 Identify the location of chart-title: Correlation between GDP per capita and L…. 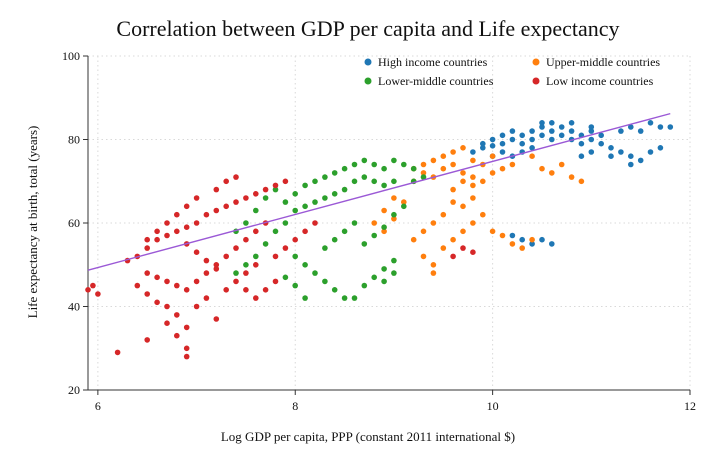
(367, 28).